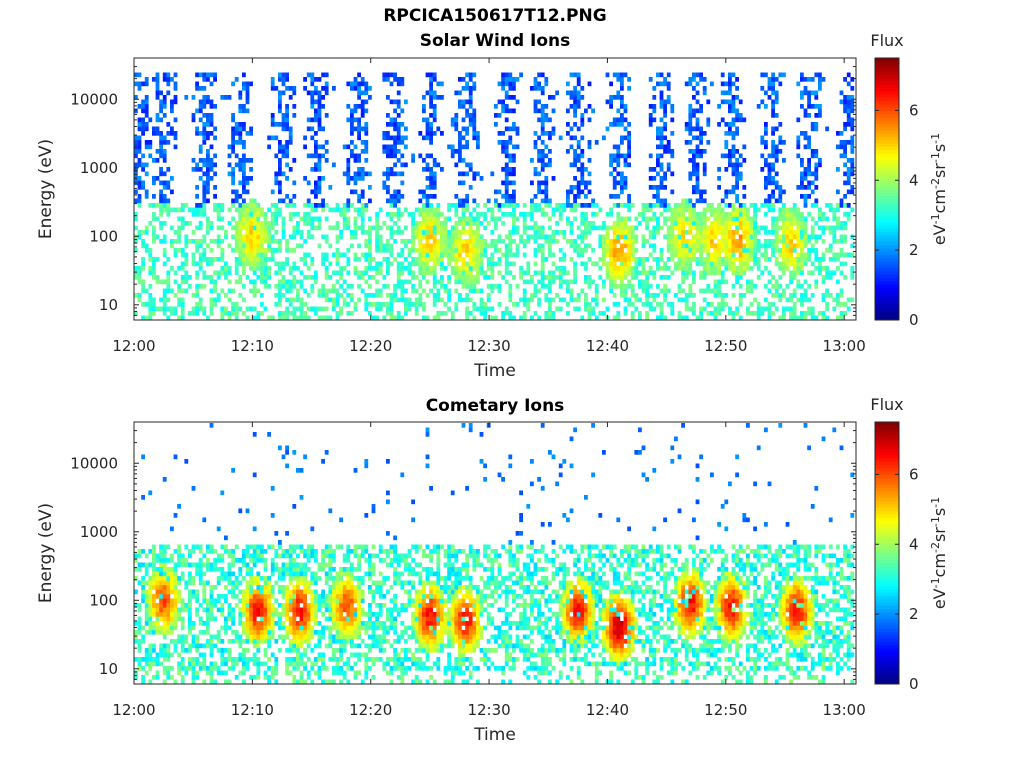  Describe the element at coordinates (495, 16) in the screenshot. I see `figure-title: RPCICA150617T12.PNG` at that location.